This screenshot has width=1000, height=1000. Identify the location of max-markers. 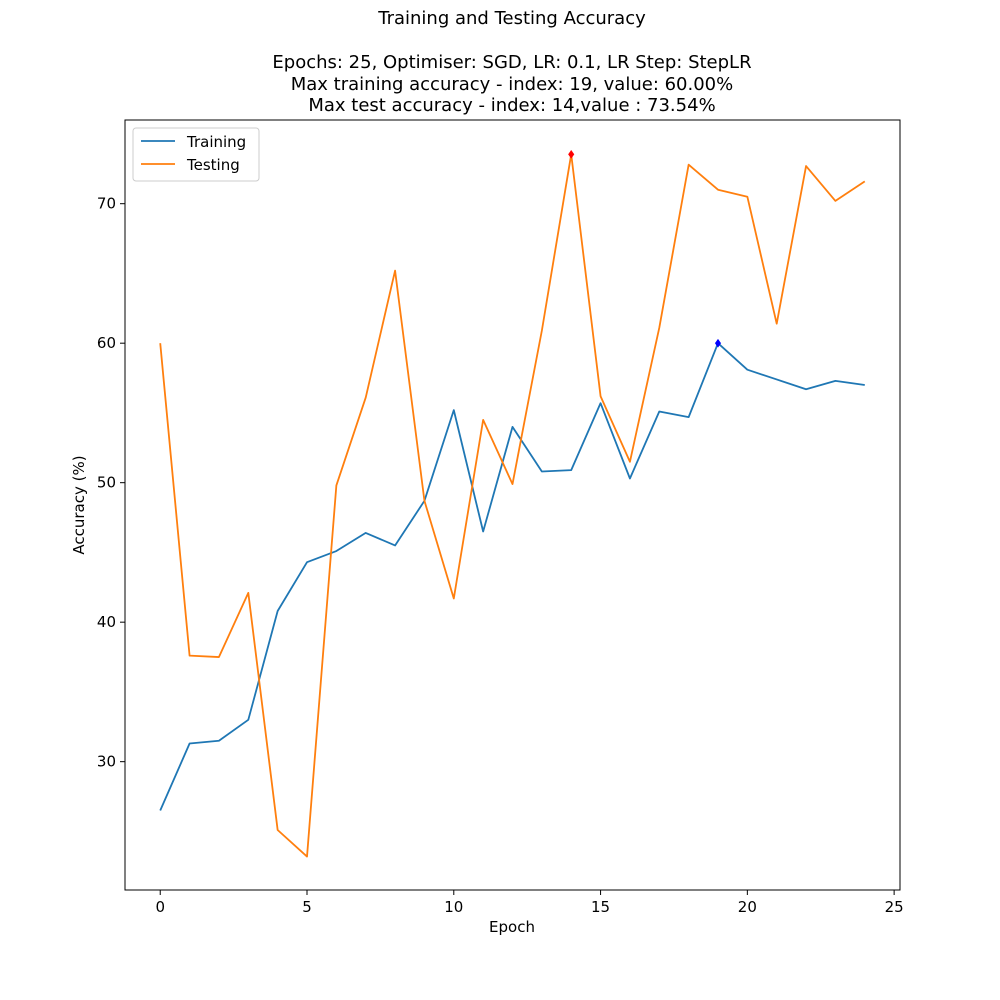
(645, 248).